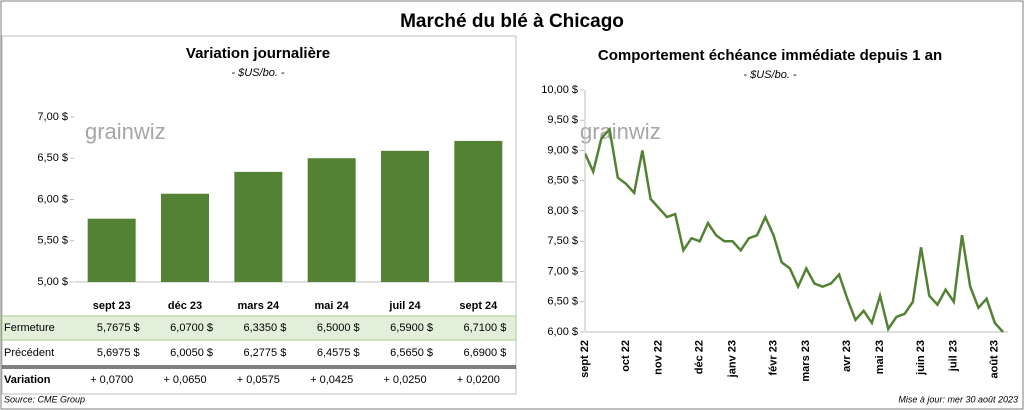 This screenshot has height=410, width=1024. I want to click on row-label: Fermeture, so click(29, 328).